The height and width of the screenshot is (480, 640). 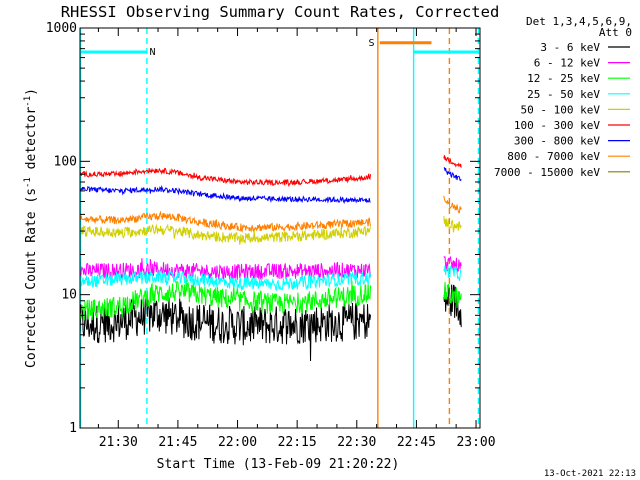 What do you see at coordinates (152, 52) in the screenshot?
I see `flag-label-0: N` at bounding box center [152, 52].